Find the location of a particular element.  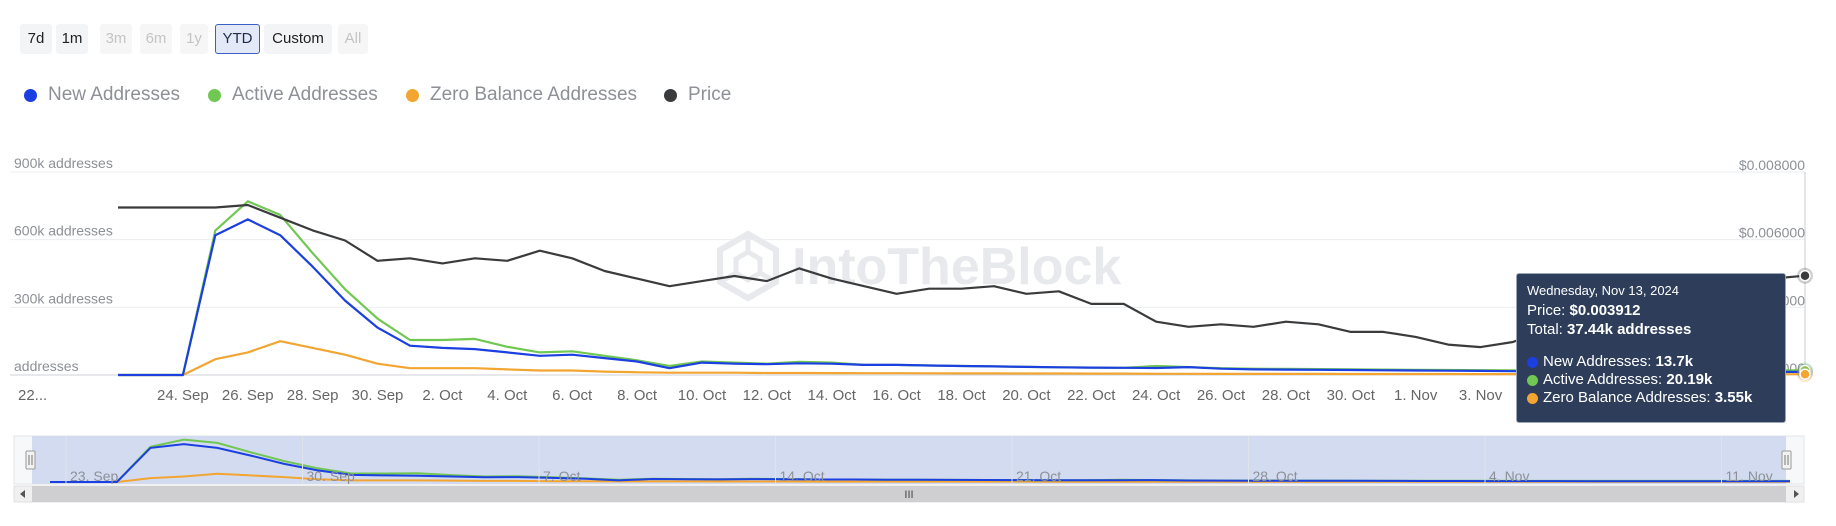

x-tick-label: 28. Sep is located at coordinates (313, 395).